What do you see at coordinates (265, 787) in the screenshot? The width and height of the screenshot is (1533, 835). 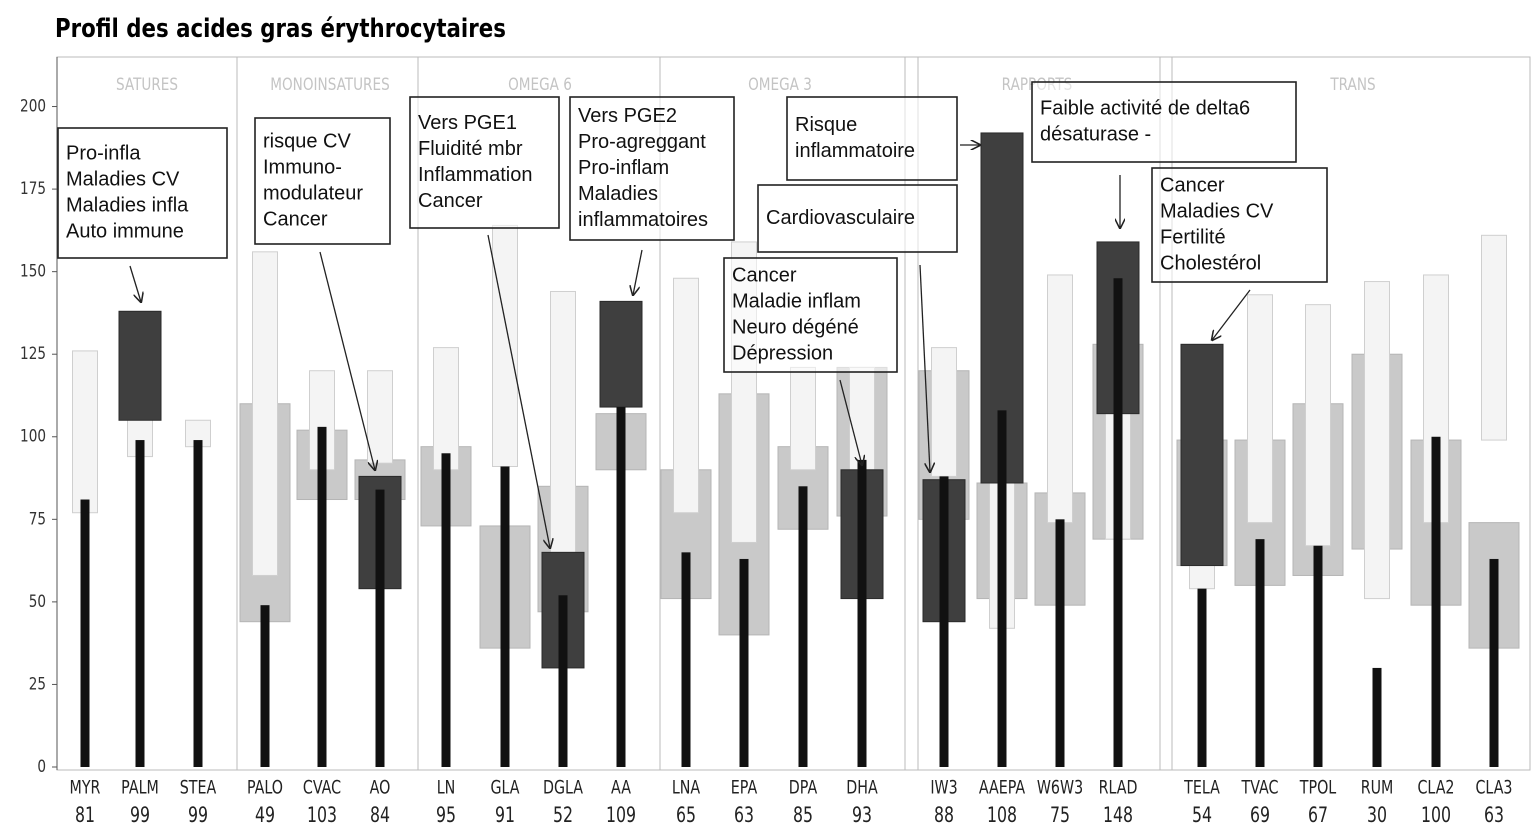 I see `category-label: PALO` at bounding box center [265, 787].